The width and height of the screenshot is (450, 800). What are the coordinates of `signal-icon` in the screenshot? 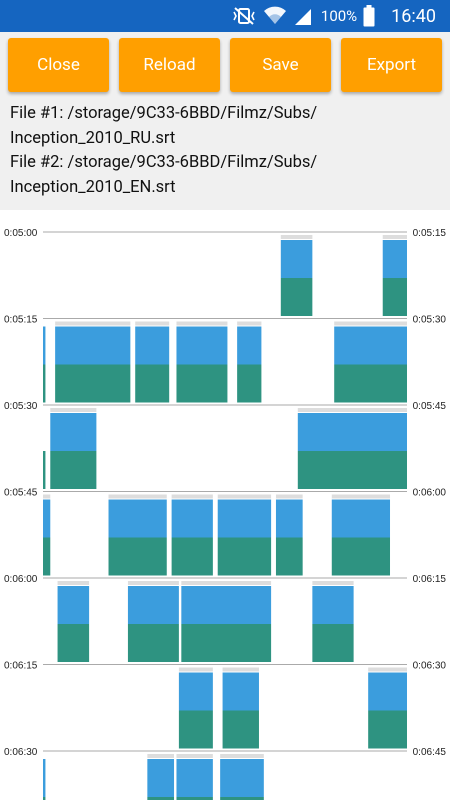 It's located at (302, 17).